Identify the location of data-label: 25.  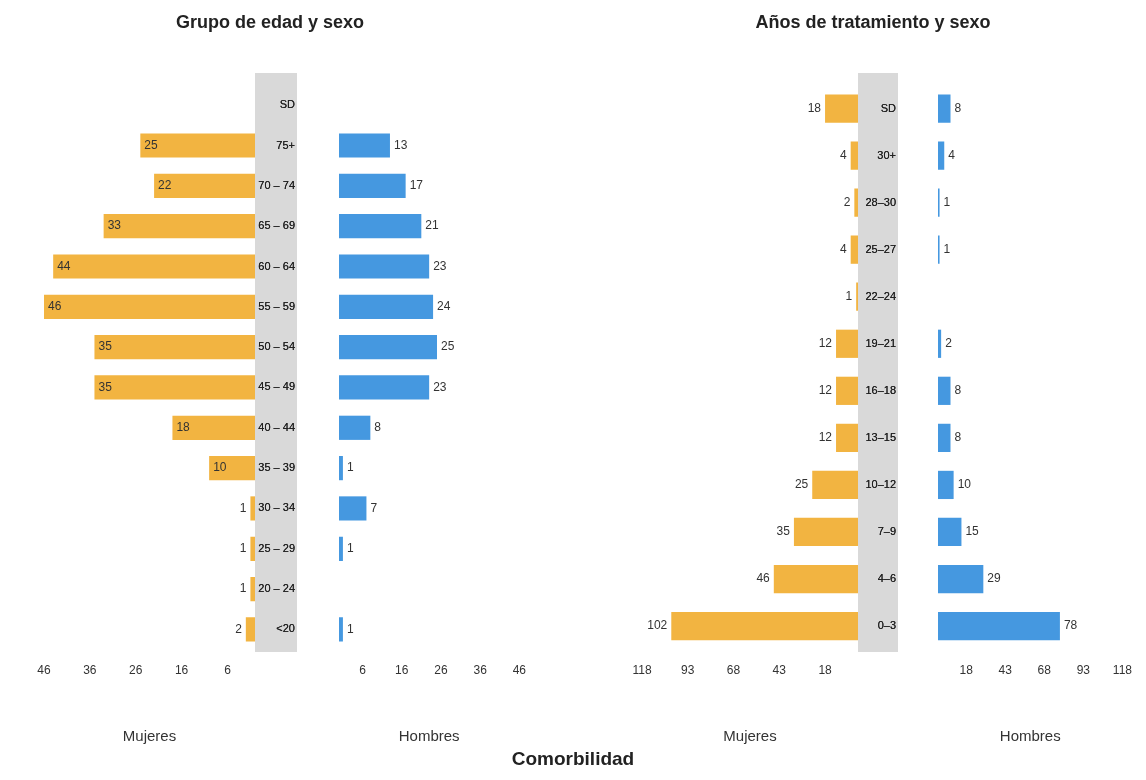
(801, 484).